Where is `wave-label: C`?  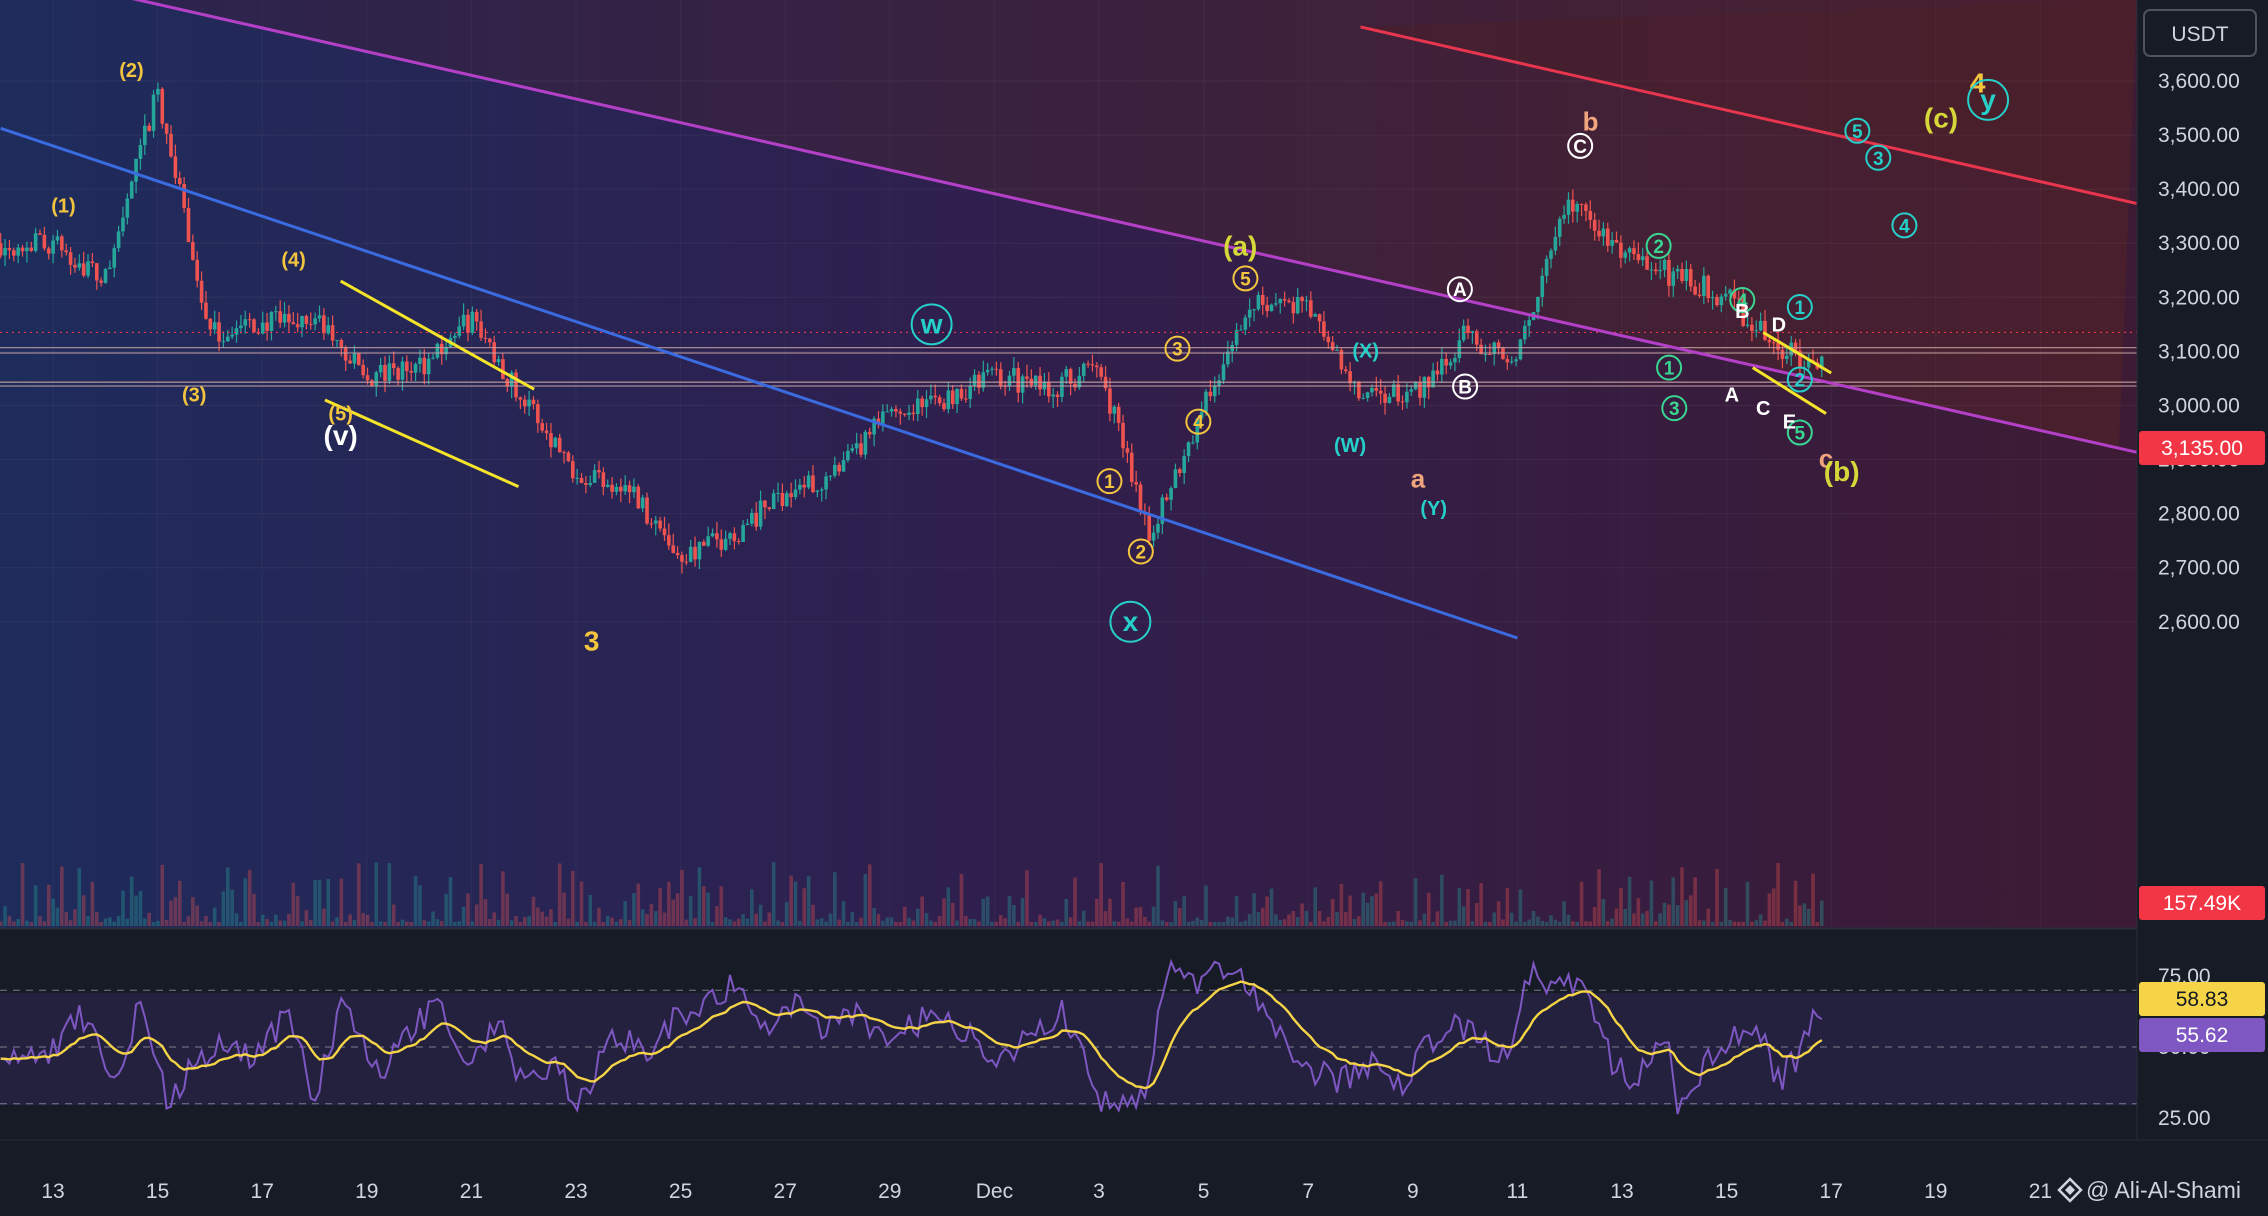 wave-label: C is located at coordinates (1763, 409).